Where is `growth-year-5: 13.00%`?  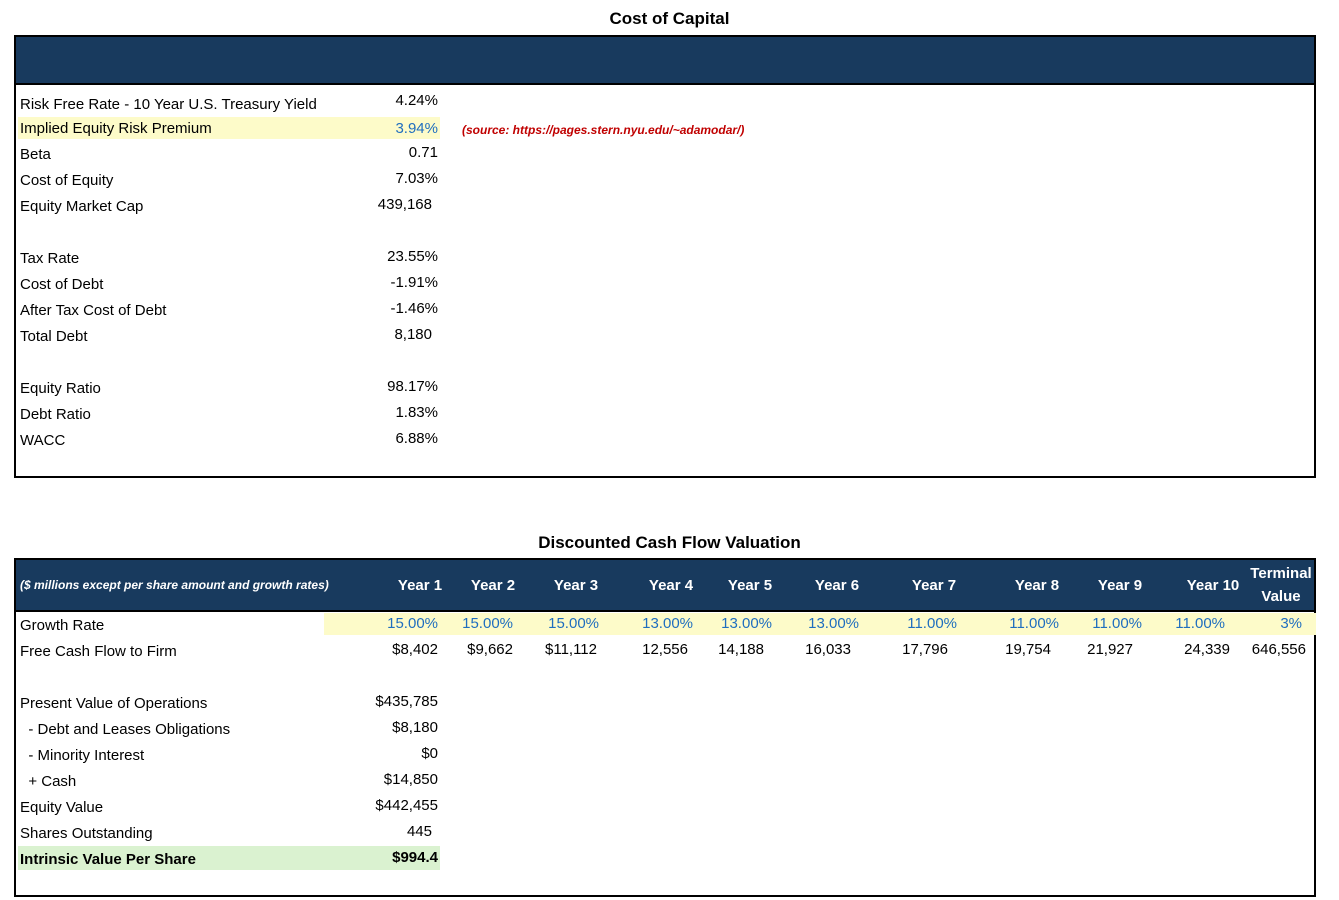
growth-year-5: 13.00% is located at coordinates (746, 623).